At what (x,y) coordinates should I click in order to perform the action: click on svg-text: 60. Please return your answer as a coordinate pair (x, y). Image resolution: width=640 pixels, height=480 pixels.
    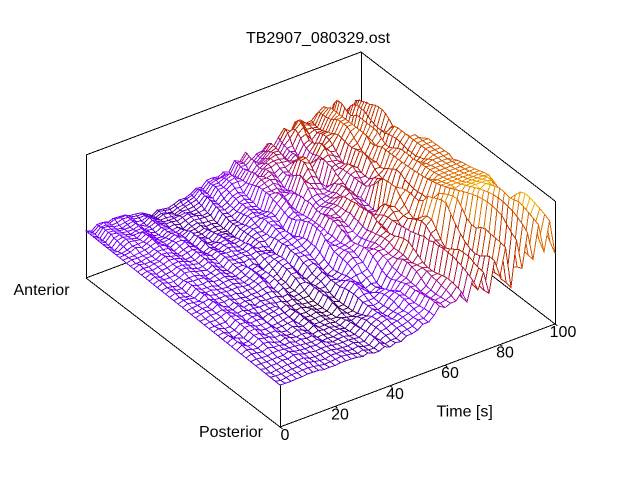
    Looking at the image, I should click on (450, 373).